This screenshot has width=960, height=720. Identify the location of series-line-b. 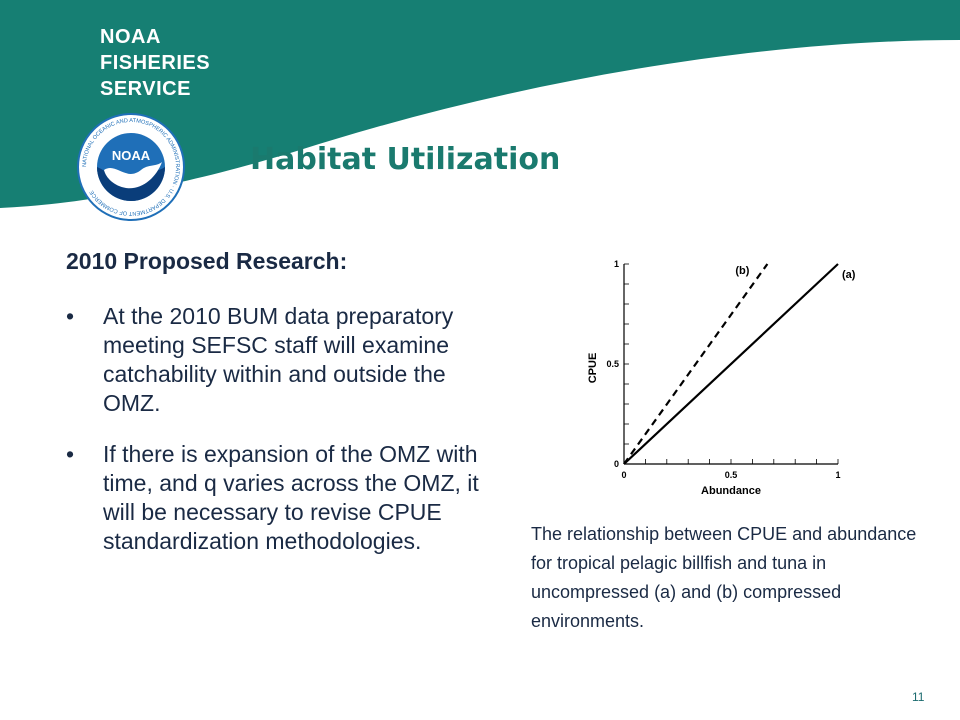
(696, 364).